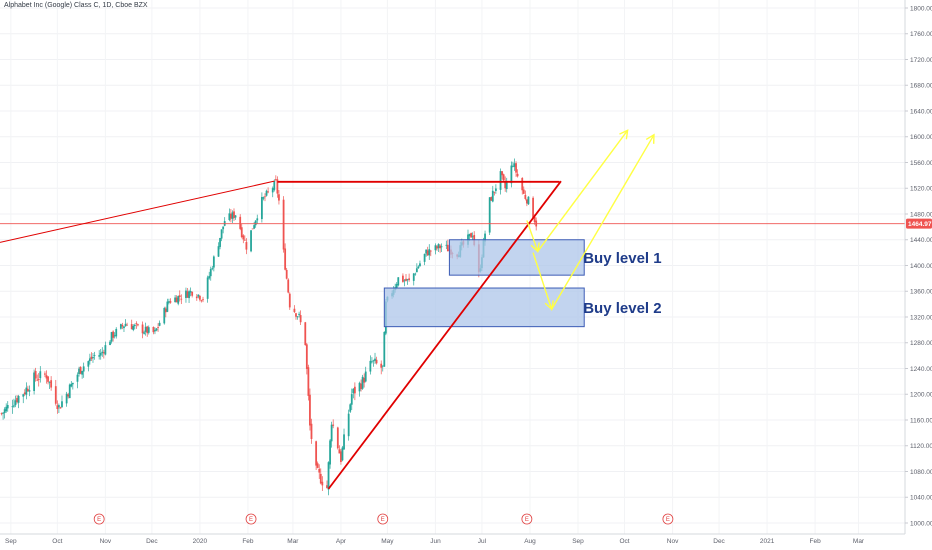  Describe the element at coordinates (919, 223) in the screenshot. I see `last-price-tag: 1464.97` at that location.